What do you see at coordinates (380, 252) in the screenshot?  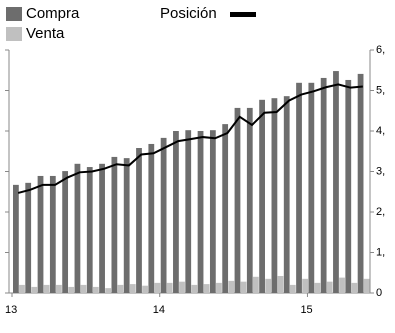 I see `y2-tick-label: 1,` at bounding box center [380, 252].